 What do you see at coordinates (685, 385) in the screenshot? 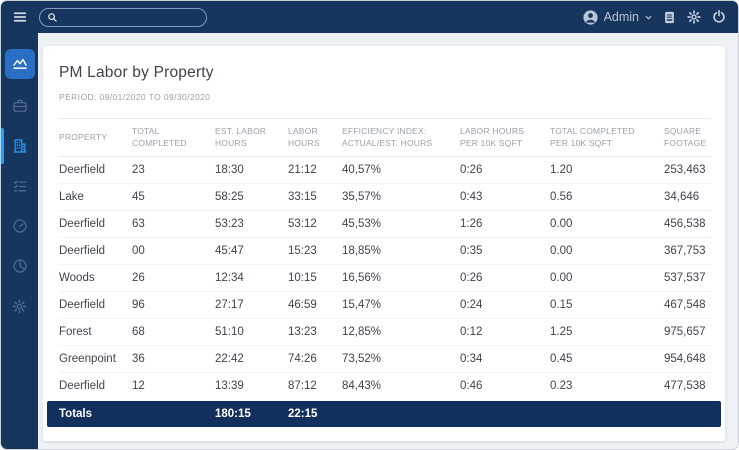
I see `table-cell: 477,538` at bounding box center [685, 385].